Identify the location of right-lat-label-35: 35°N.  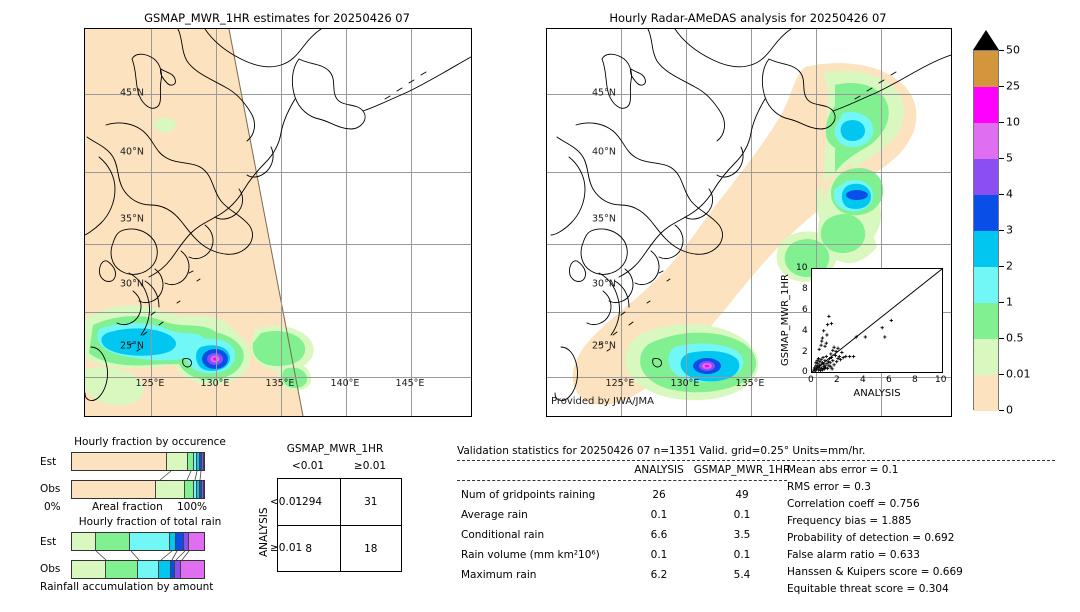
(604, 219).